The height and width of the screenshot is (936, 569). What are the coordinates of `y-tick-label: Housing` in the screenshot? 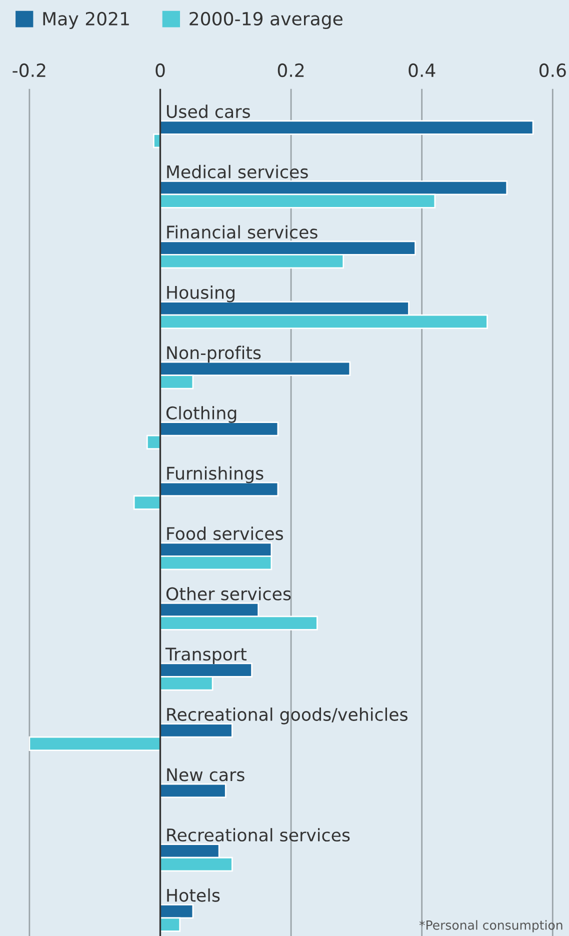 It's located at (200, 294).